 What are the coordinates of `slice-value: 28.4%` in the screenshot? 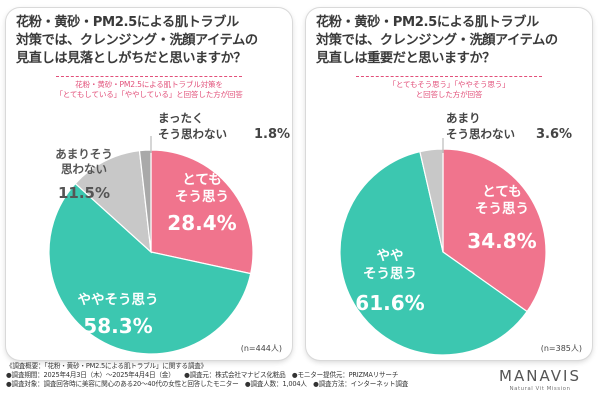 It's located at (201, 223).